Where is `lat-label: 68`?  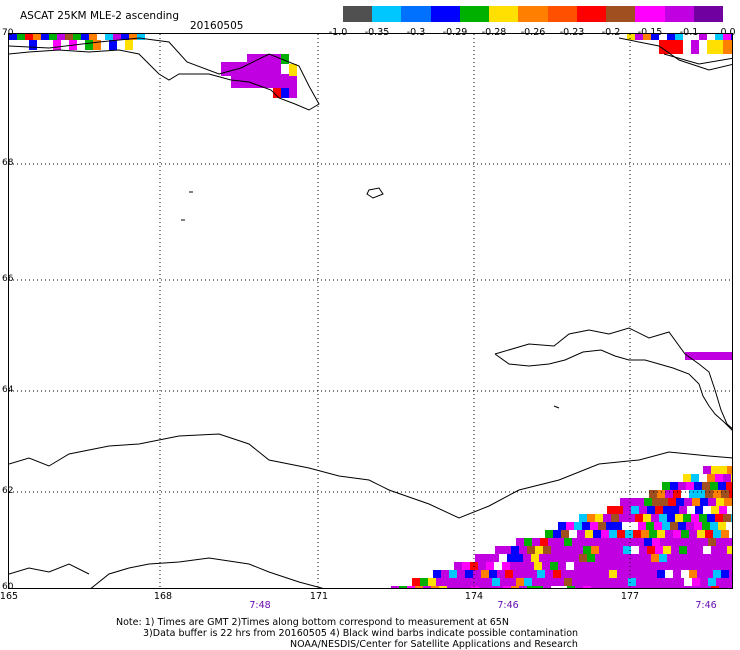
lat-label: 68 is located at coordinates (8, 163).